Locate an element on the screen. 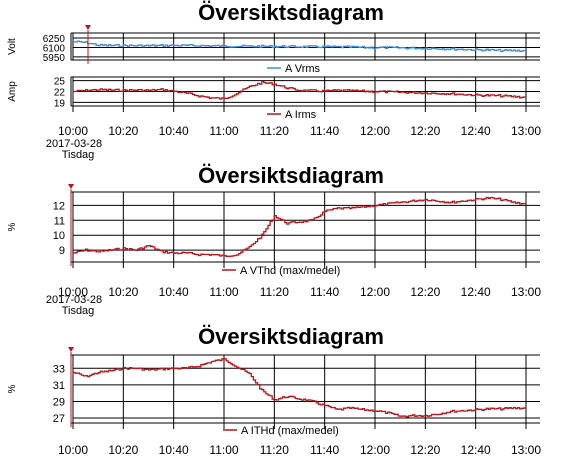 The image size is (562, 457). legend: A Vrms is located at coordinates (294, 69).